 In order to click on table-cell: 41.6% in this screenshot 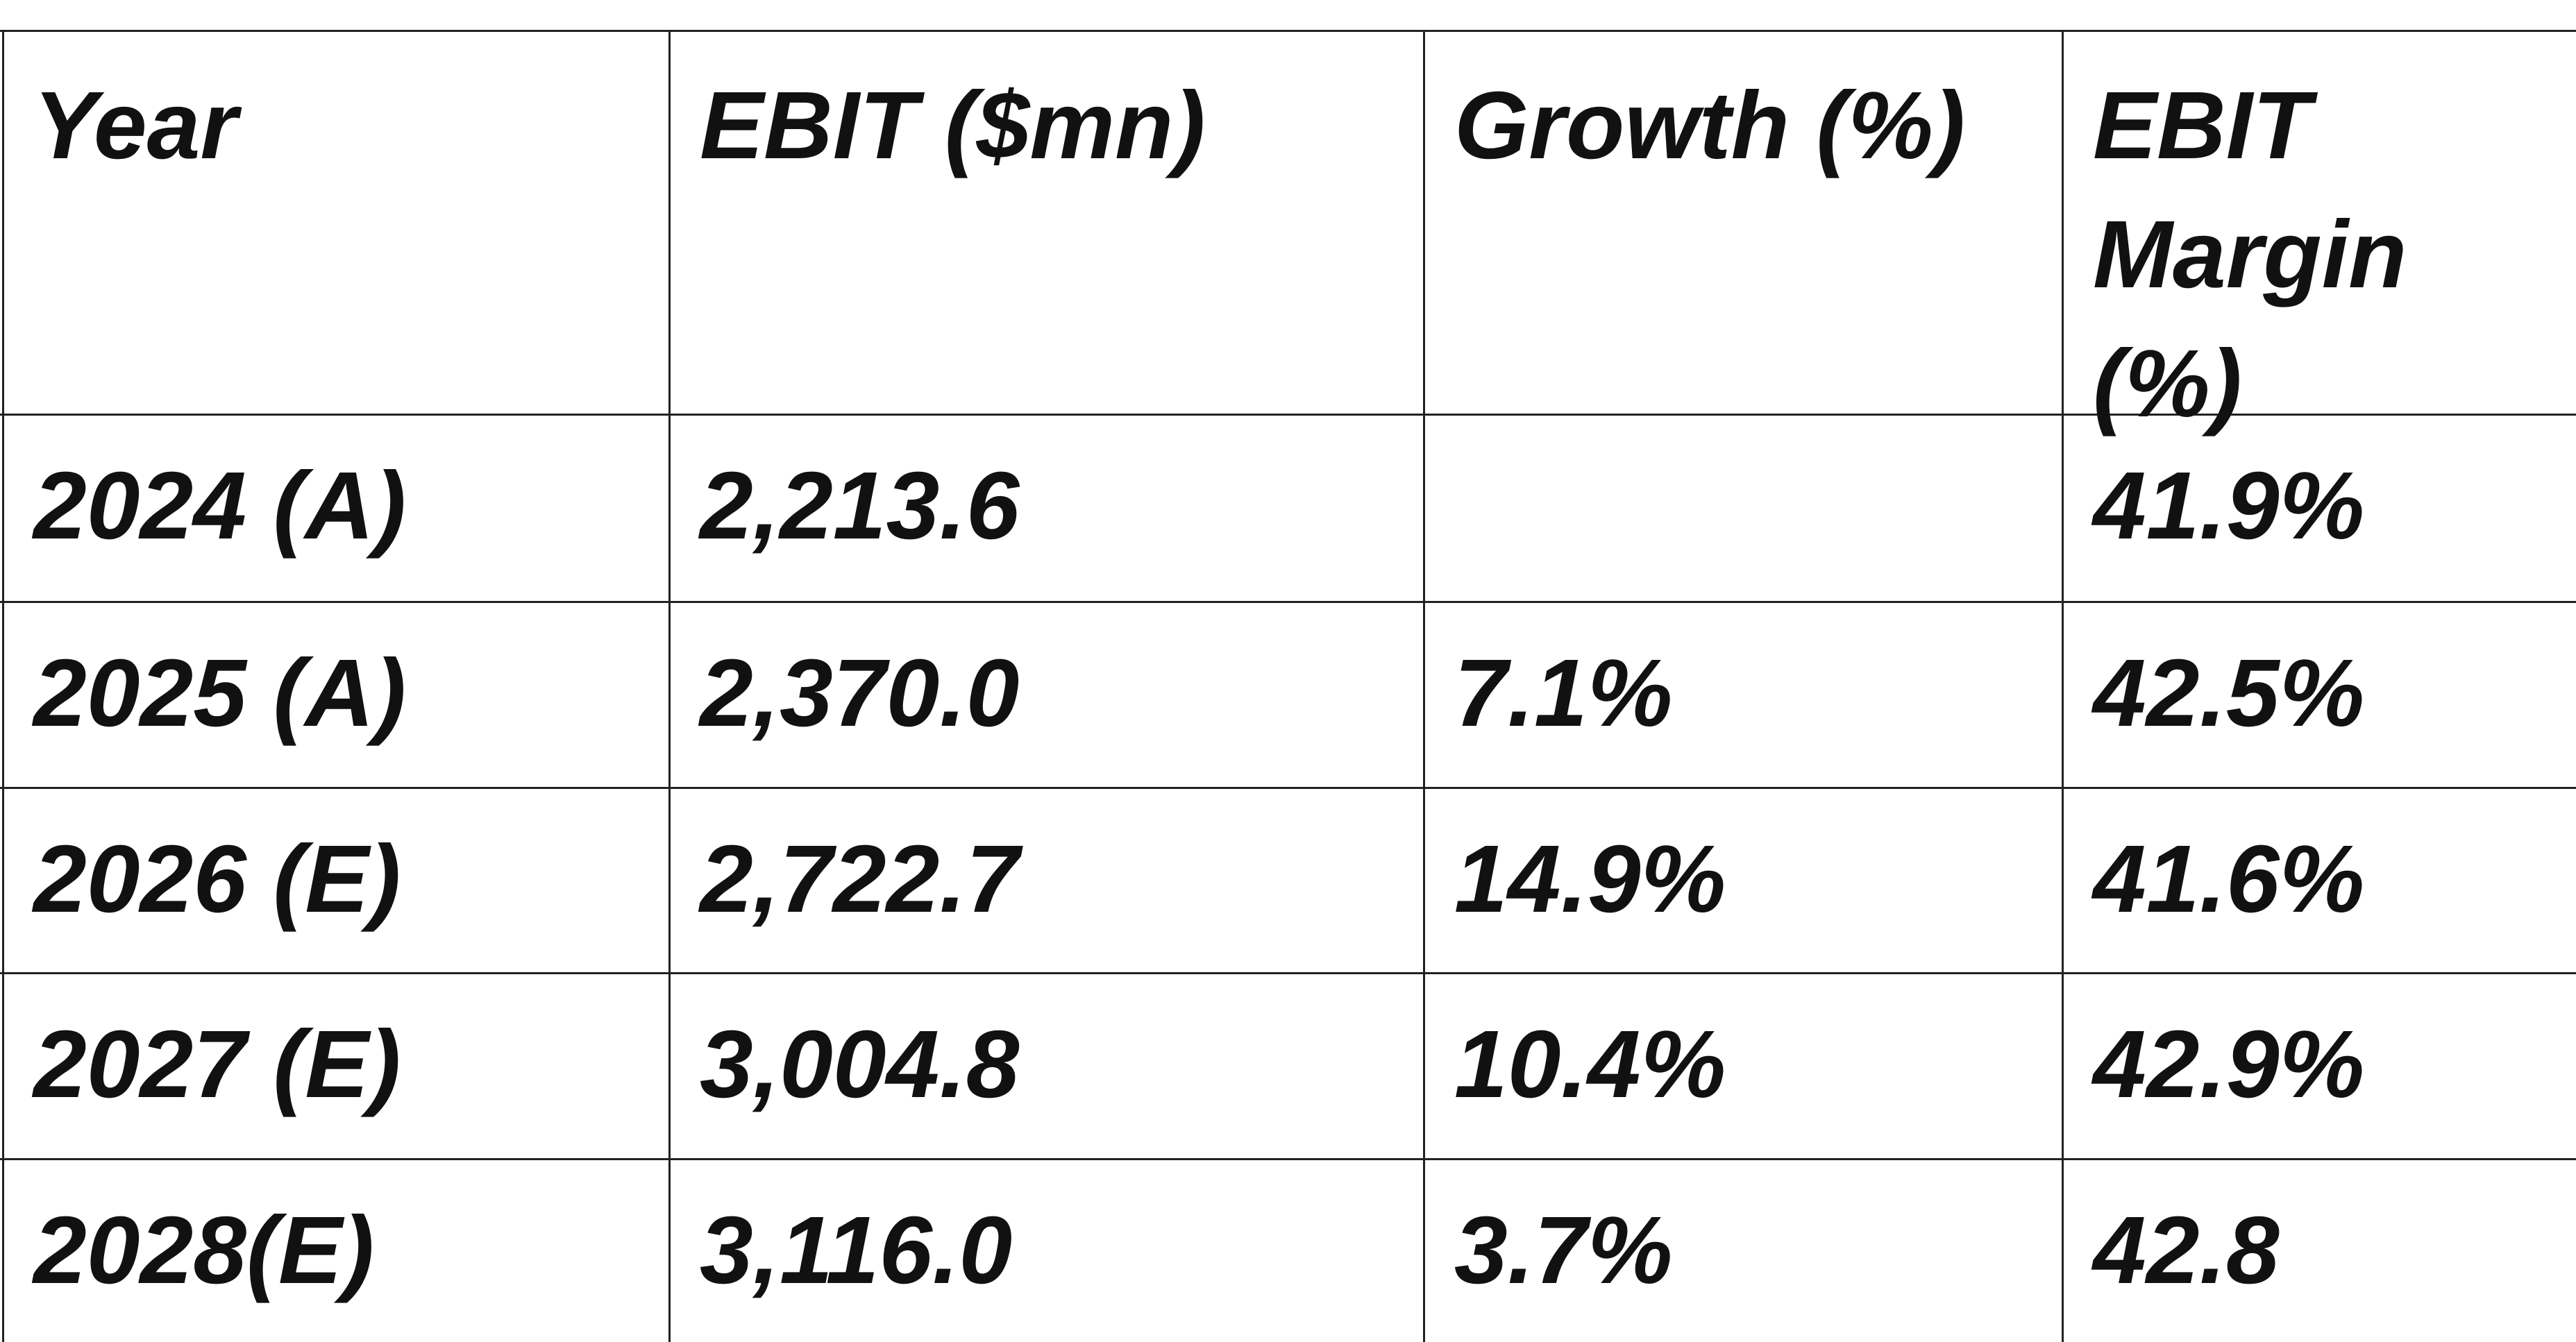, I will do `click(2229, 879)`.